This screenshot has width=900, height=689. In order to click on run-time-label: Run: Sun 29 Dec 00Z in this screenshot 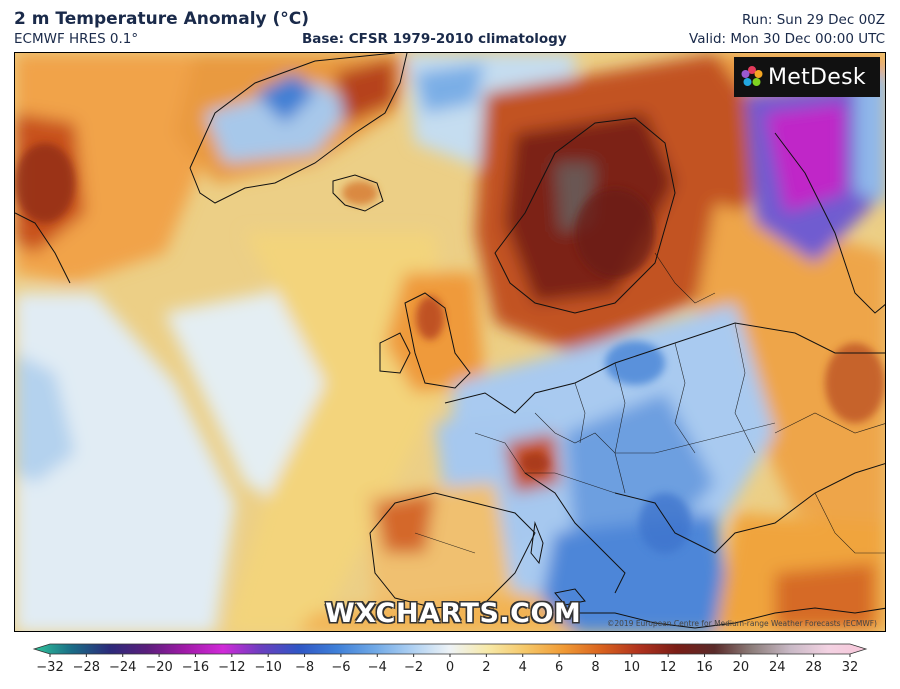, I will do `click(813, 20)`.